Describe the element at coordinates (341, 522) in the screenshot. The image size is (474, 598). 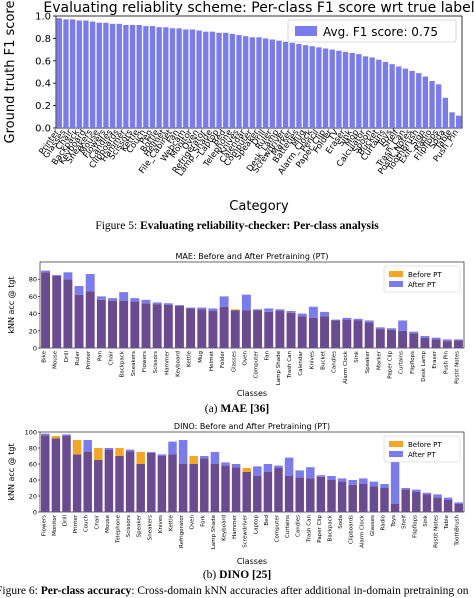
I see `x-tick-label: Soda` at that location.